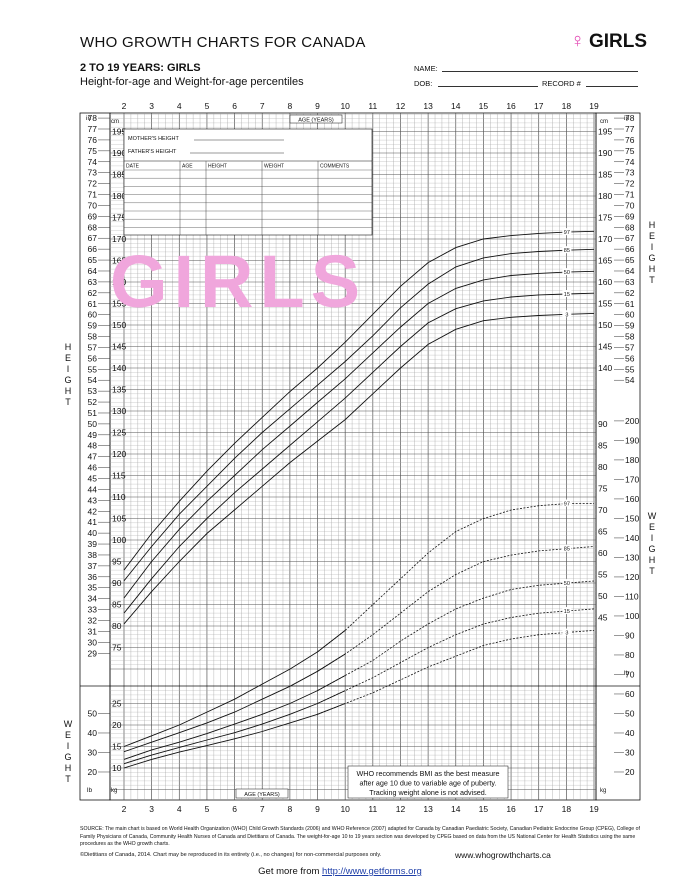 The height and width of the screenshot is (880, 680). I want to click on cm-tick-label-left: 165, so click(119, 261).